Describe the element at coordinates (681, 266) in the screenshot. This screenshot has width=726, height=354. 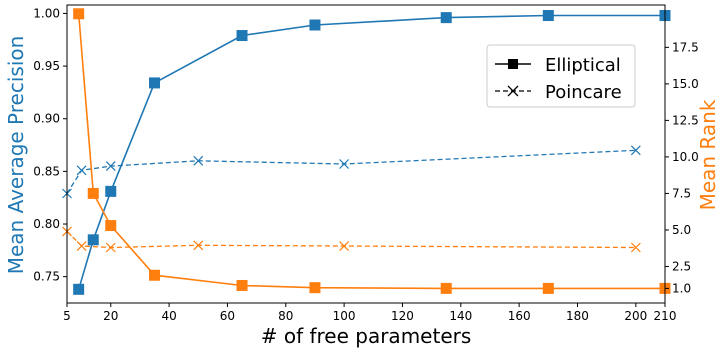
I see `y-right-tick-label-1: 2.5` at that location.